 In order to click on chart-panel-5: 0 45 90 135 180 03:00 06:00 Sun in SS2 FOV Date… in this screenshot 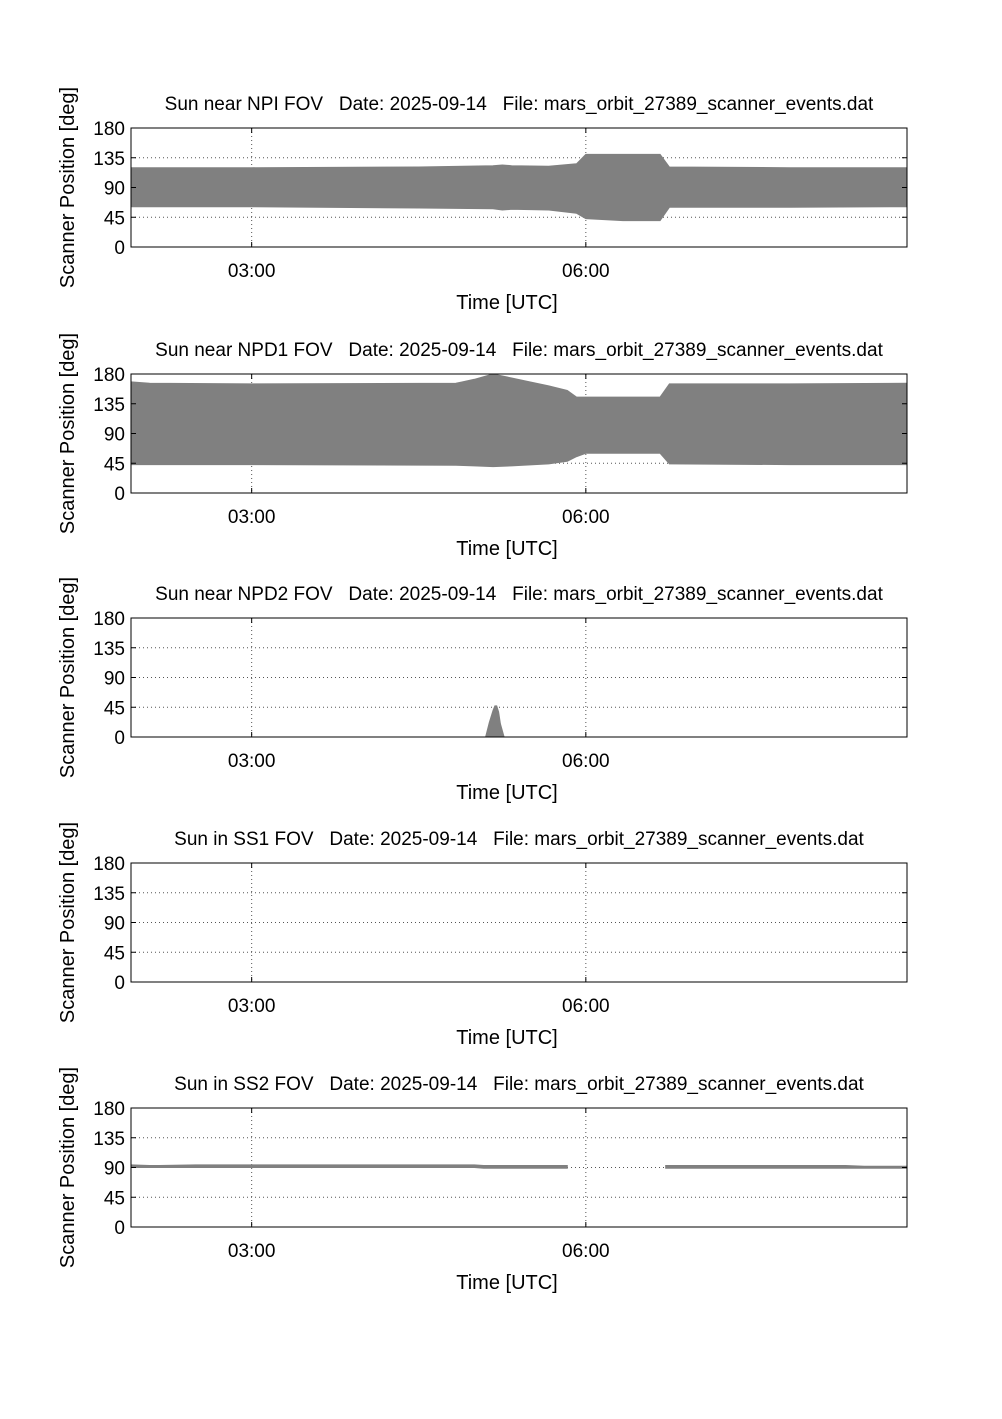, I will do `click(482, 1180)`.